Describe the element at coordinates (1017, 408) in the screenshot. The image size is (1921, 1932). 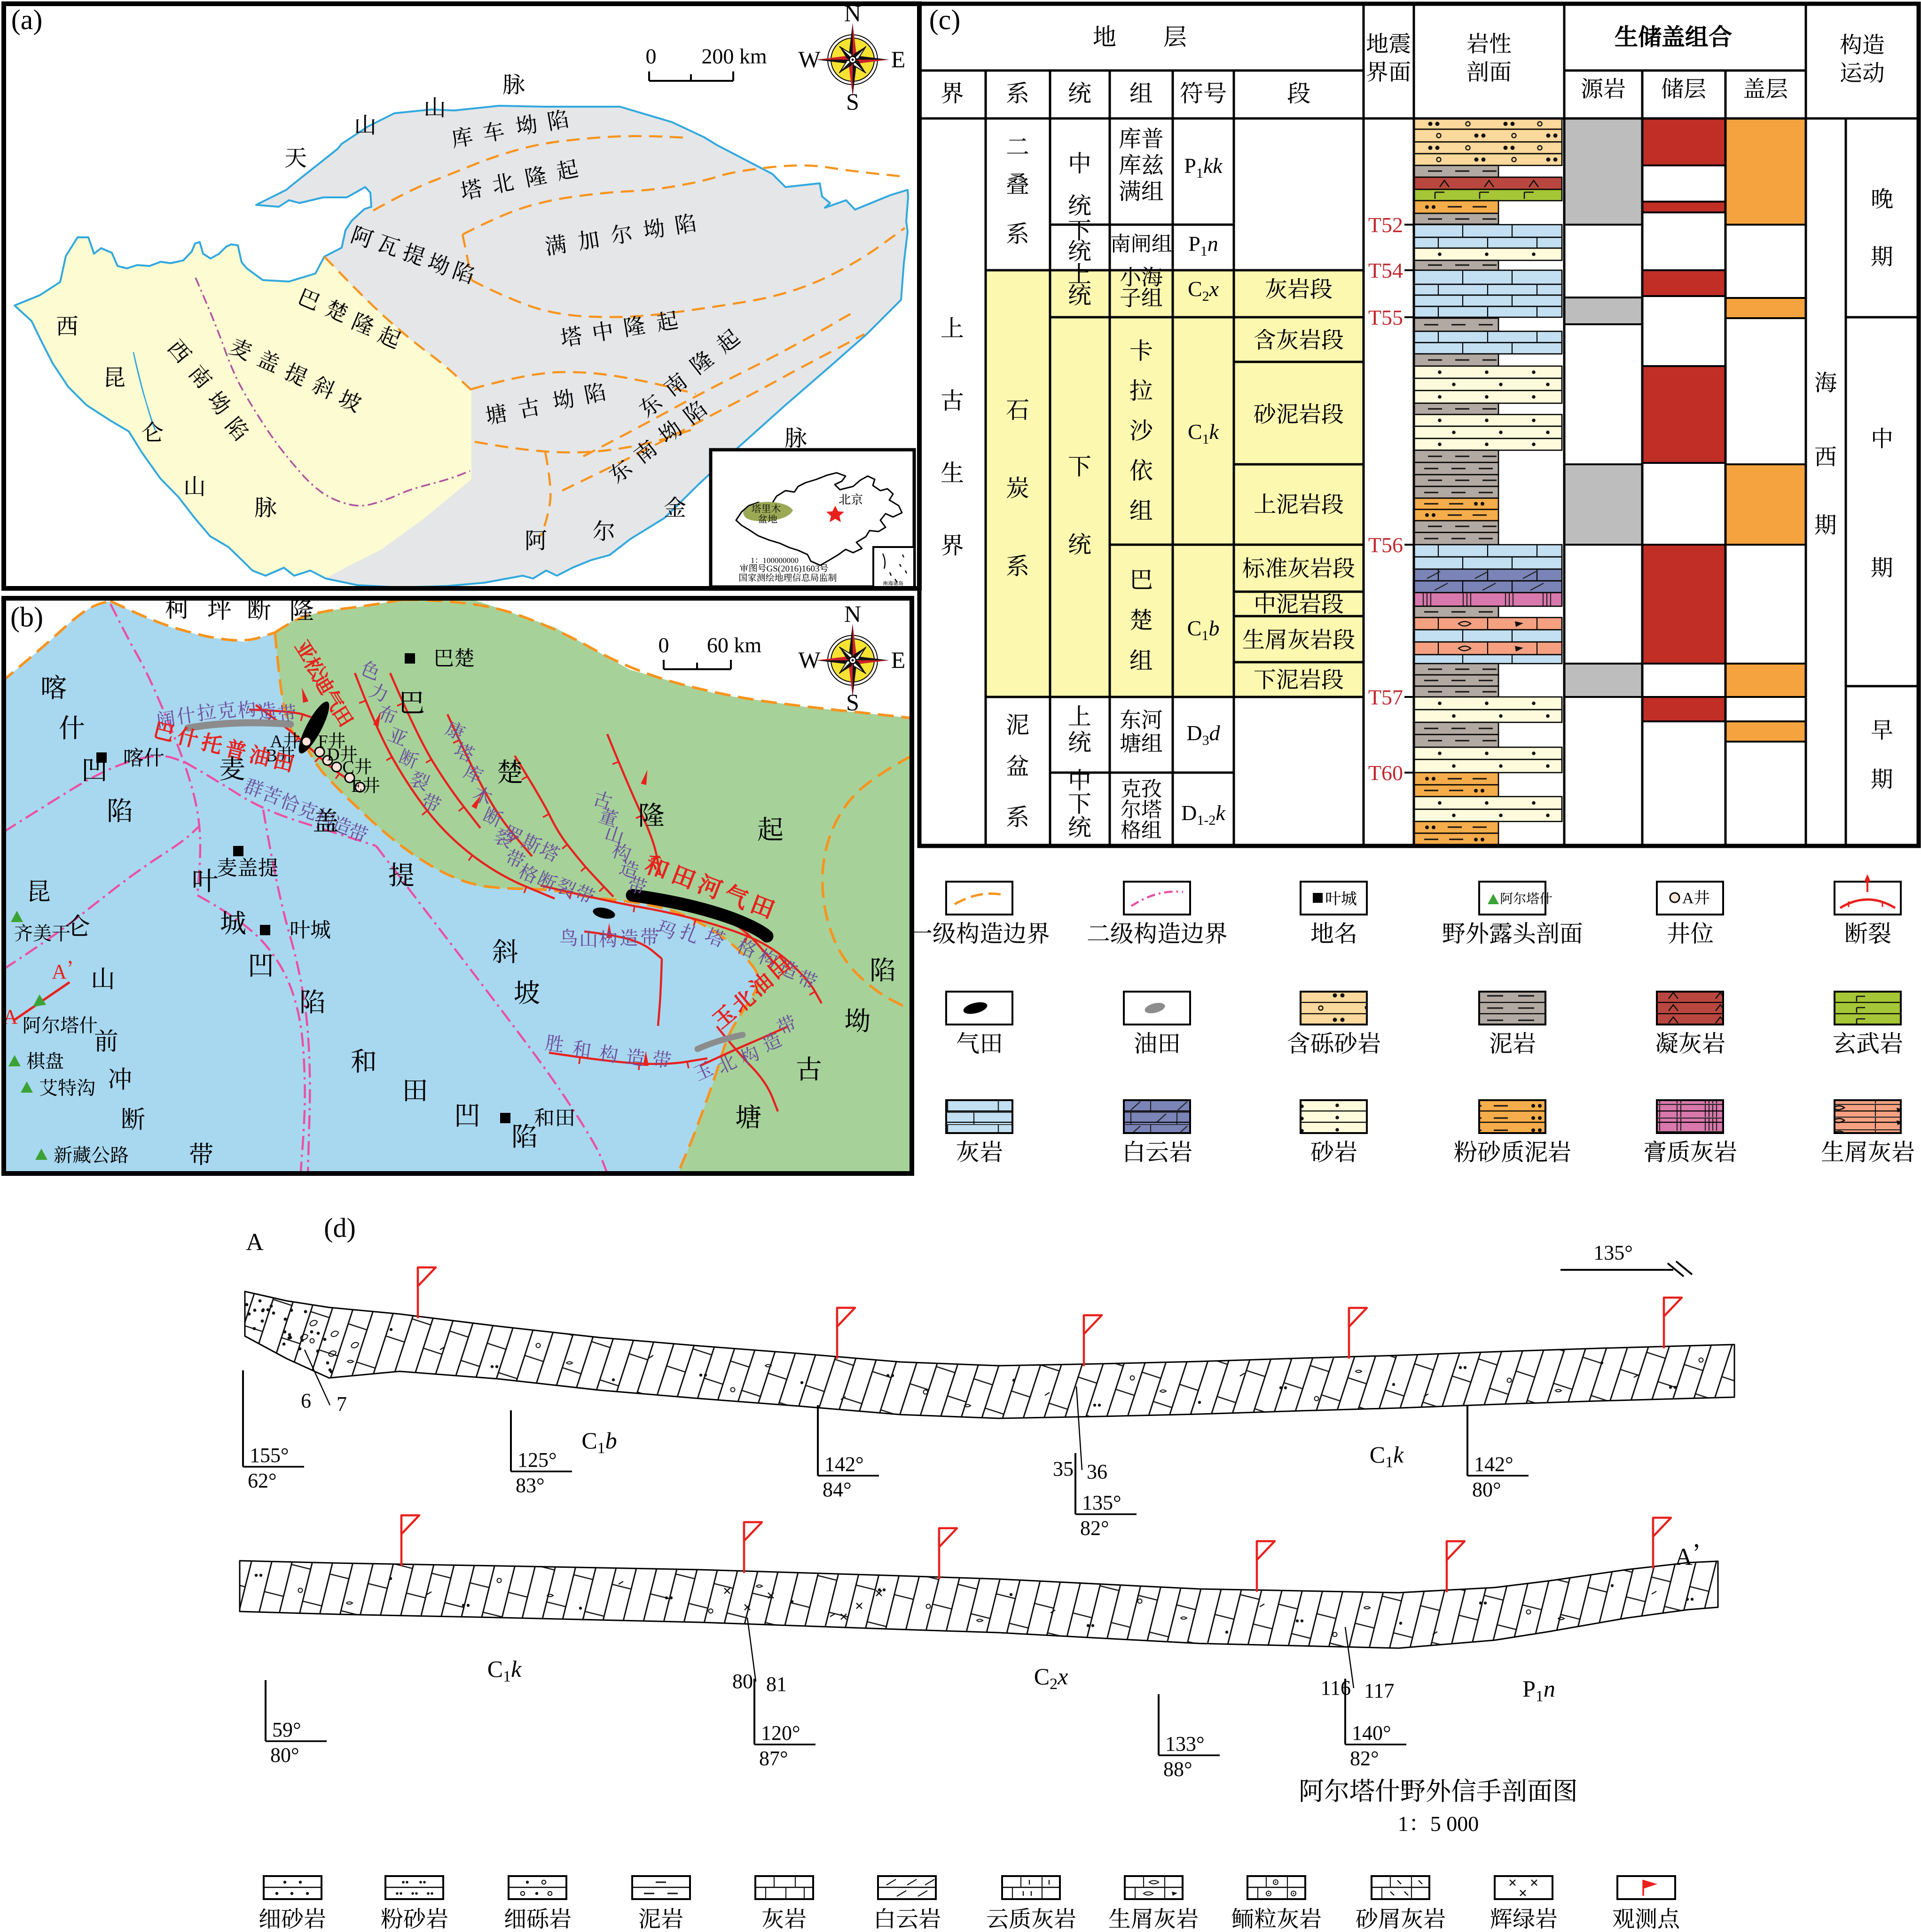
I see `svg-text: 石` at that location.